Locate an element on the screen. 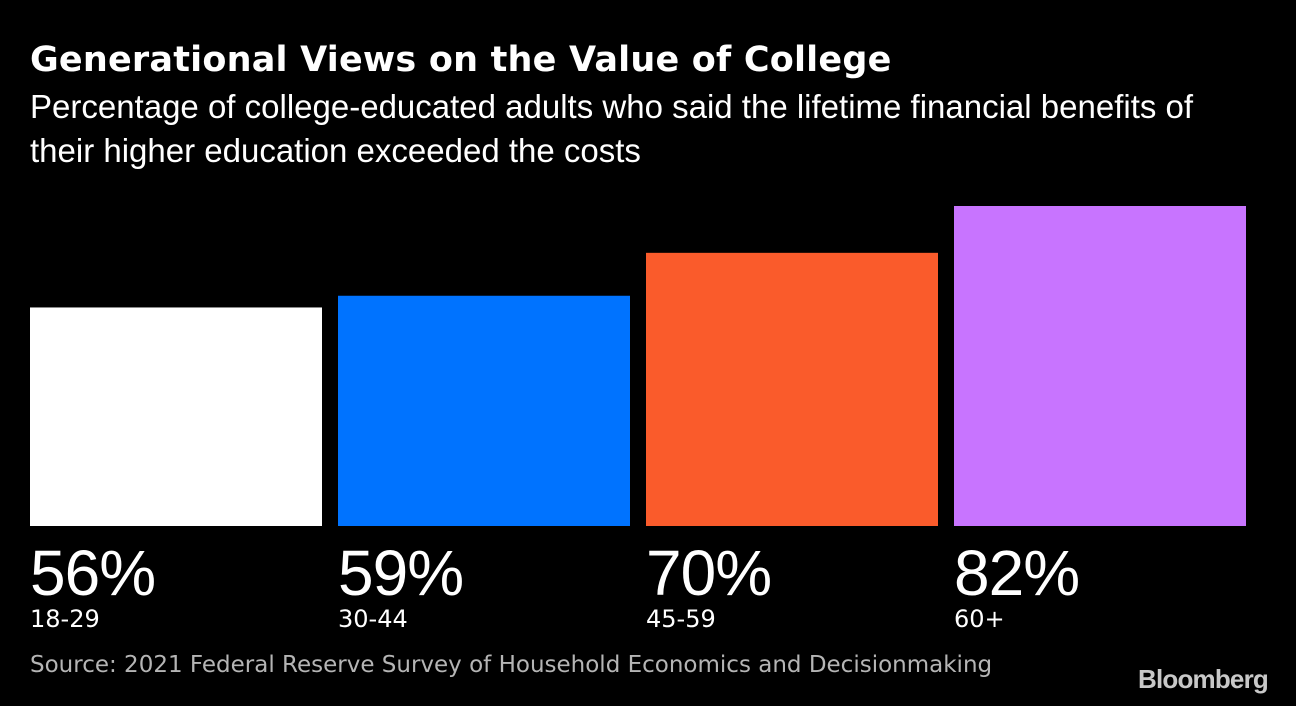 The width and height of the screenshot is (1296, 706). category-label: 45-59 is located at coordinates (681, 619).